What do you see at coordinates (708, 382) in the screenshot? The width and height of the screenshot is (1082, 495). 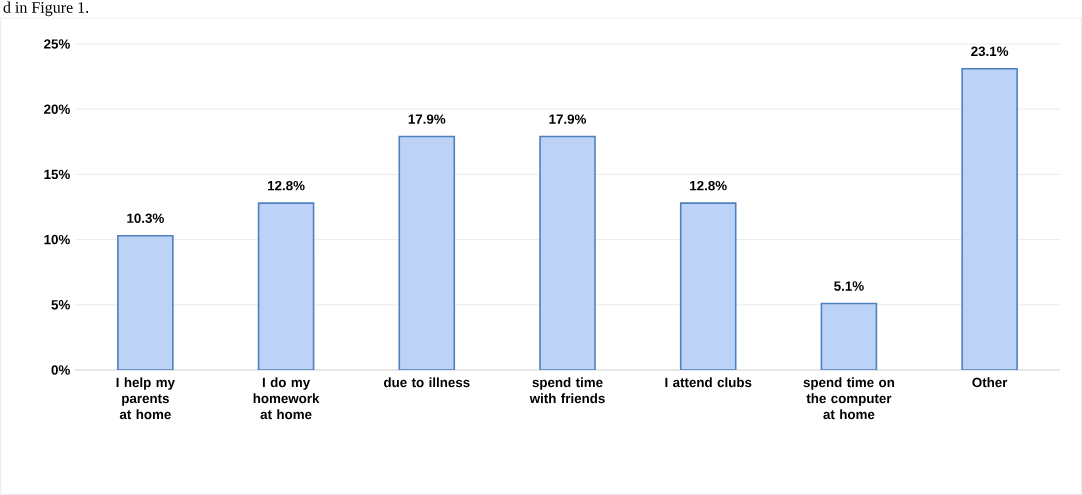 I see `x-tick-label: I attend clubs` at bounding box center [708, 382].